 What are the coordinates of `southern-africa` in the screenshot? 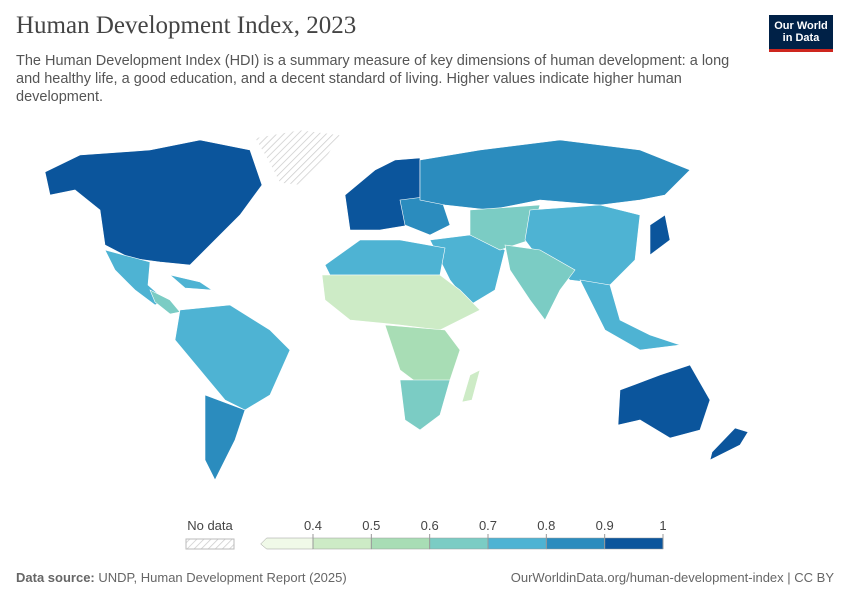 It's located at (425, 405).